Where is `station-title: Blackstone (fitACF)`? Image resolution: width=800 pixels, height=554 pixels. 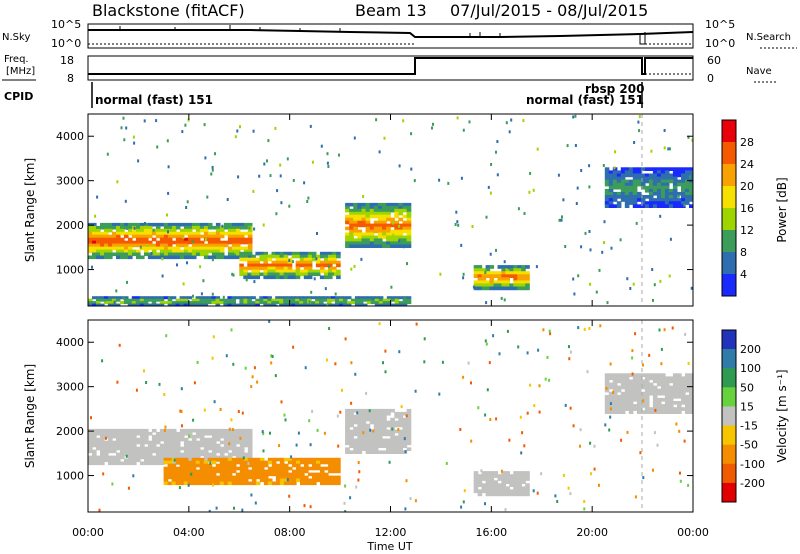 station-title: Blackstone (fitACF) is located at coordinates (168, 10).